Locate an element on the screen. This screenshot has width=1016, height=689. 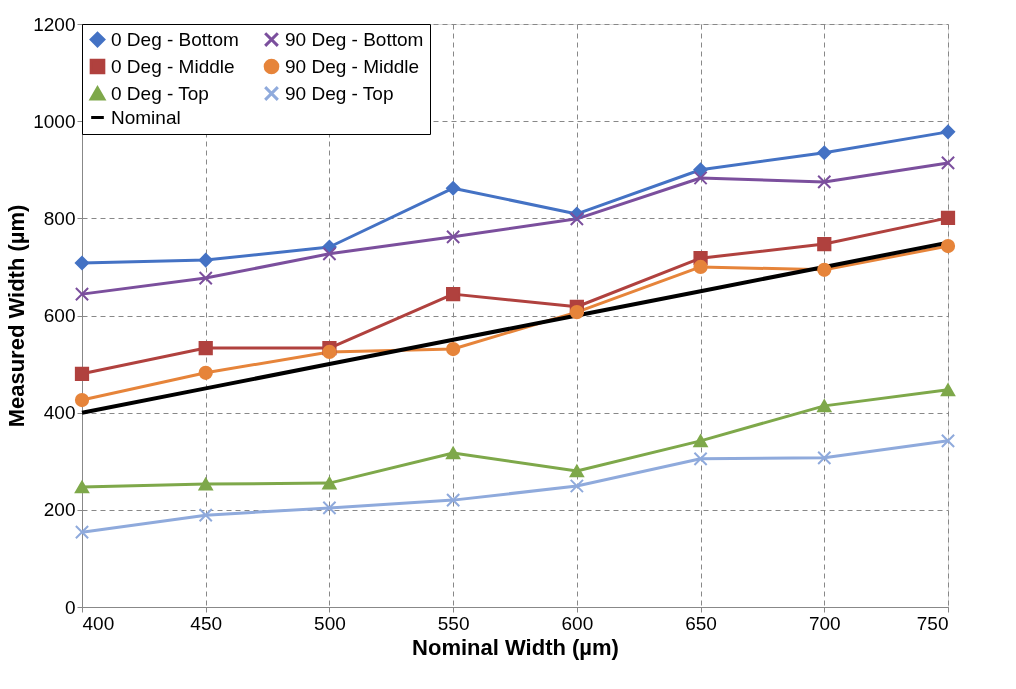
x-tick-label: 600 is located at coordinates (577, 623).